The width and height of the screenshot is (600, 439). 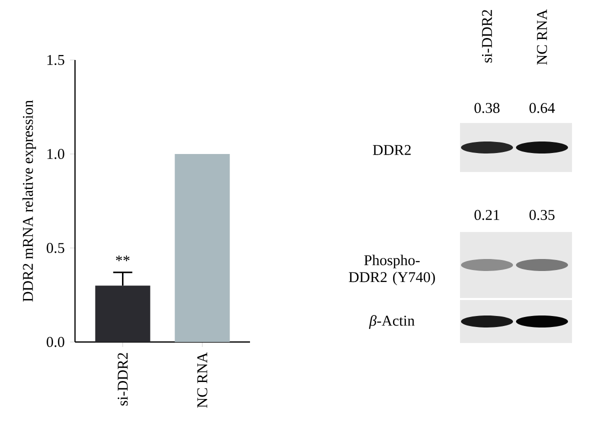 What do you see at coordinates (55, 248) in the screenshot?
I see `y-tick-label: 0.5` at bounding box center [55, 248].